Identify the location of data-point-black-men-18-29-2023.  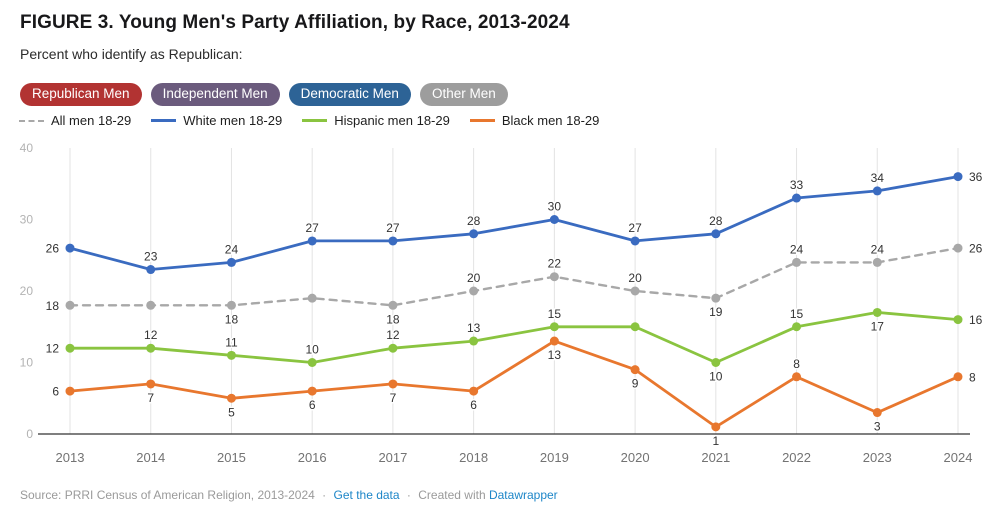
(877, 413).